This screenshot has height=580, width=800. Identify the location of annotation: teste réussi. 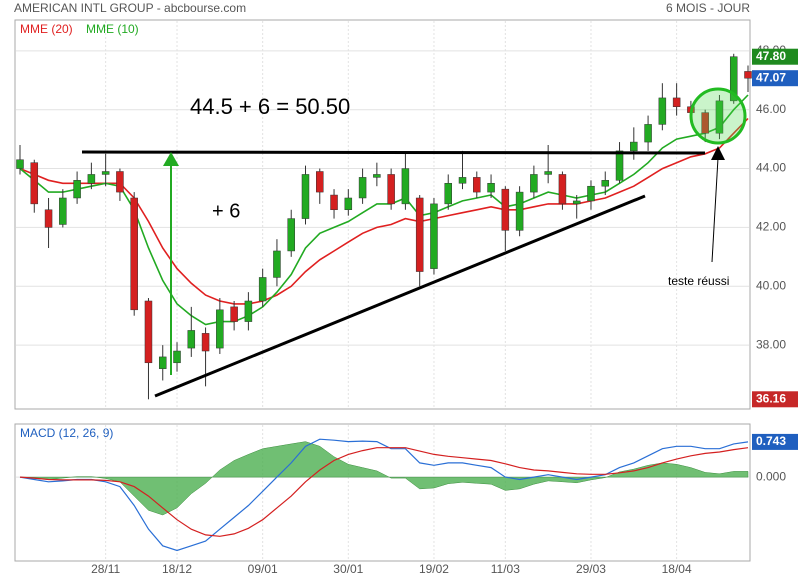
(698, 281).